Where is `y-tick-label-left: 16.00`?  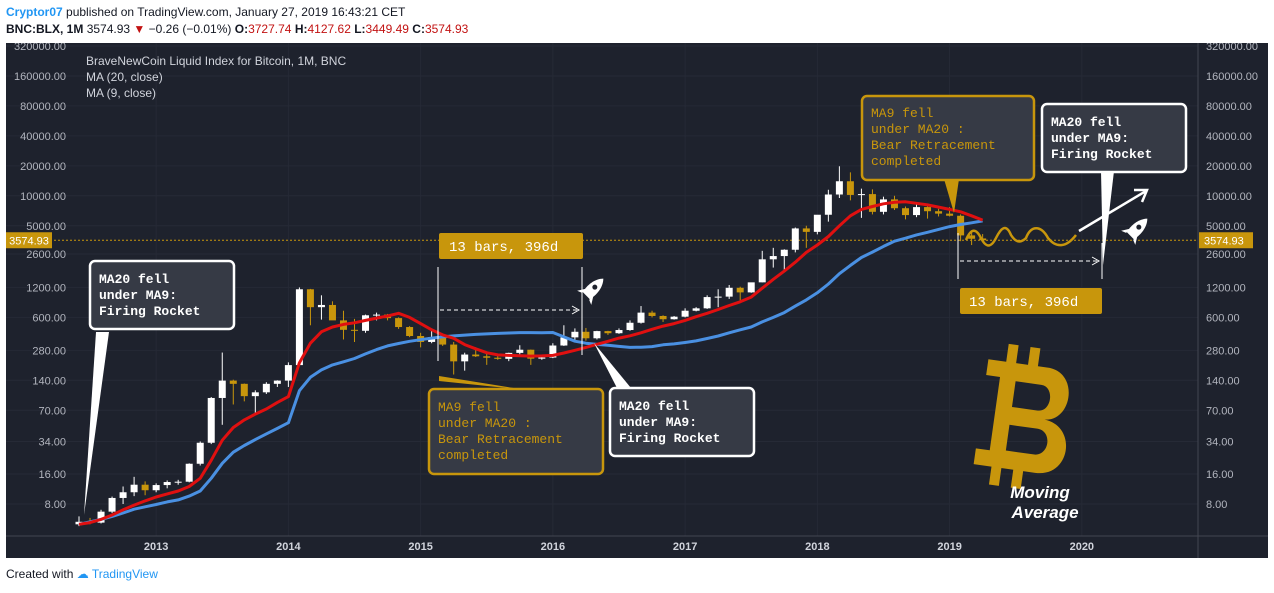
y-tick-label-left: 16.00 is located at coordinates (52, 475).